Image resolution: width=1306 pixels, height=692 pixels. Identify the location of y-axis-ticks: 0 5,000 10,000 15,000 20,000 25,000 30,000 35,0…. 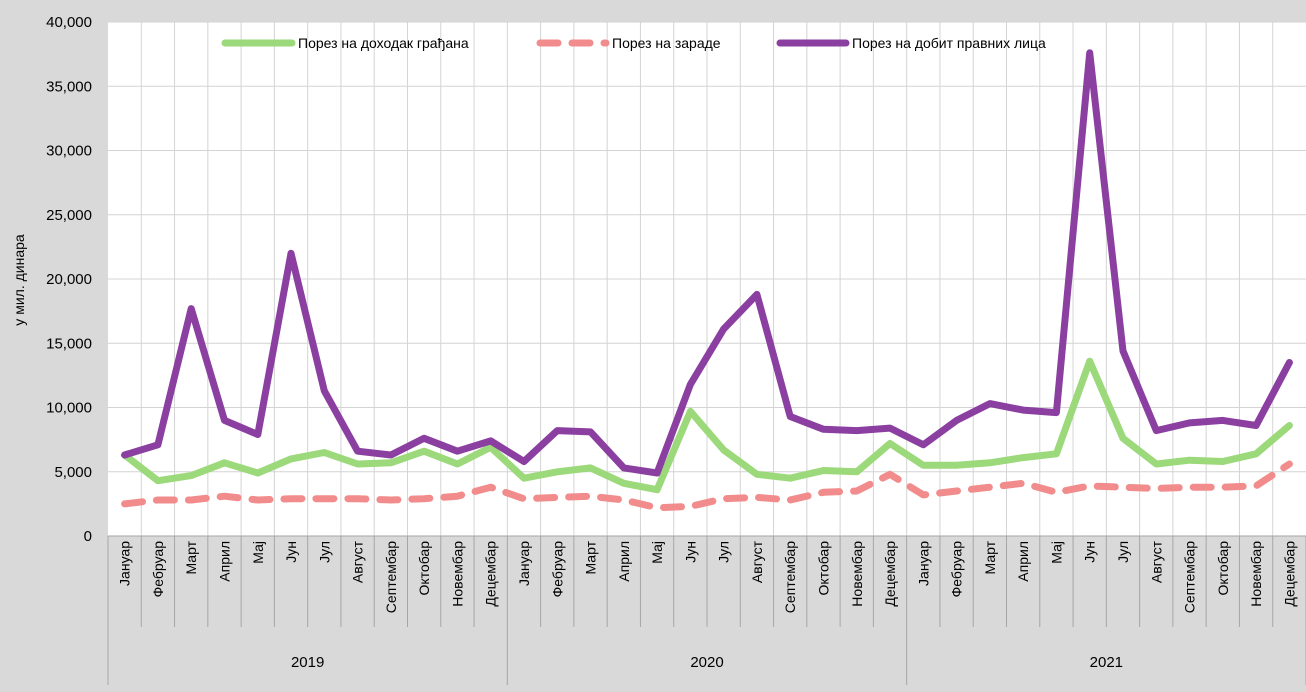
(69, 279).